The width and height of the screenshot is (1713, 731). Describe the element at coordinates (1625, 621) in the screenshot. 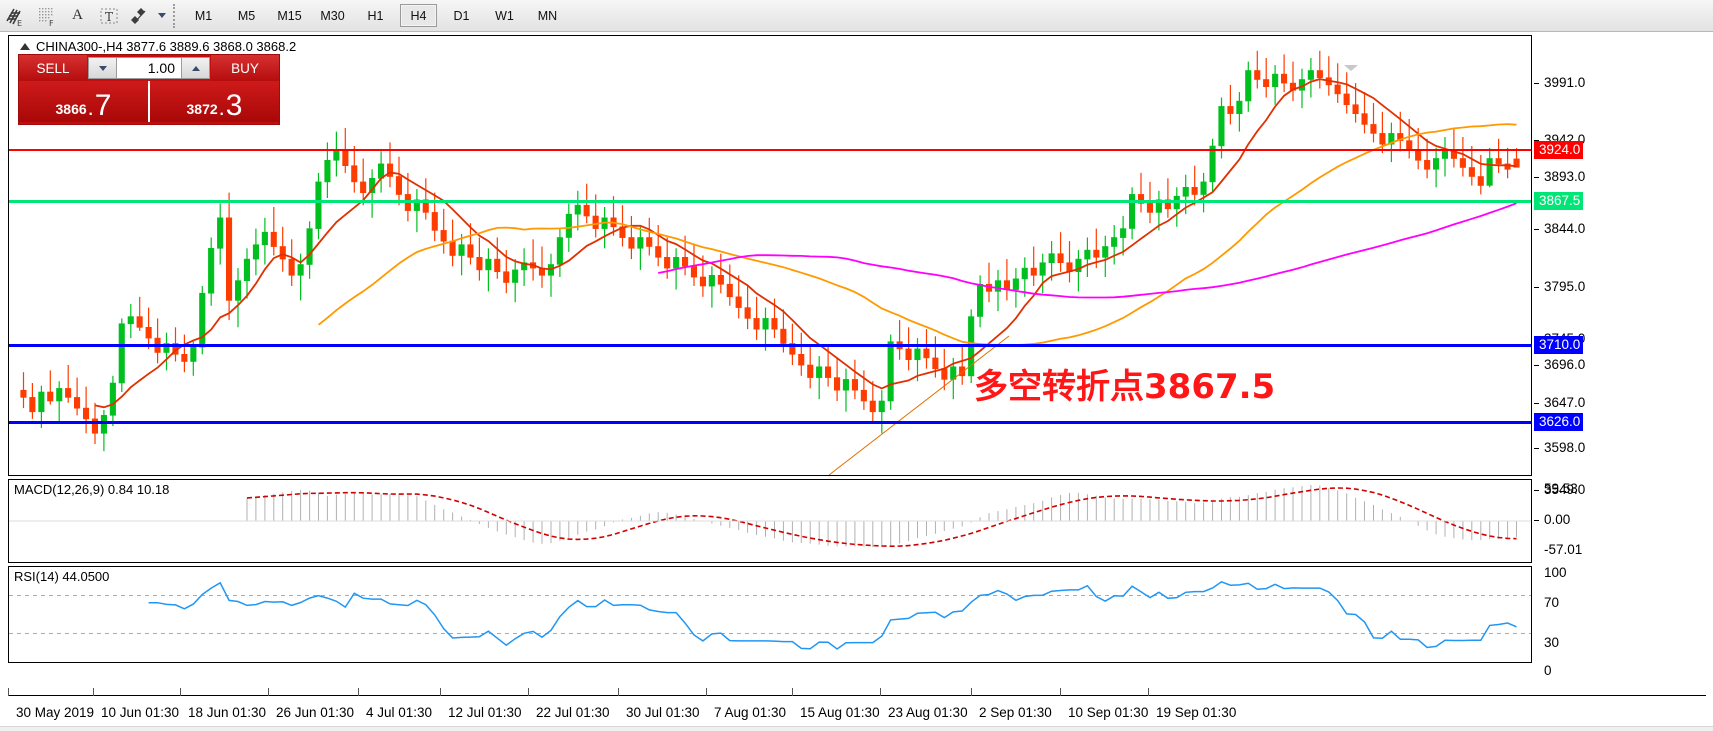

I see `rsi-axis: 100 70 30 0` at that location.